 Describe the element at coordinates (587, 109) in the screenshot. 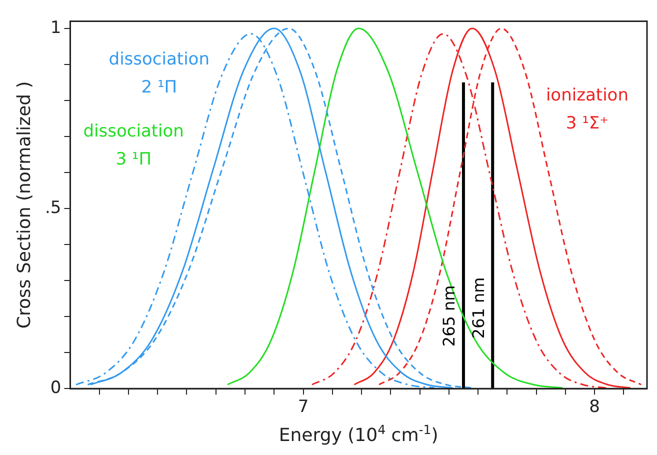

I see `text: ionization 3 ¹Σ⁺` at that location.